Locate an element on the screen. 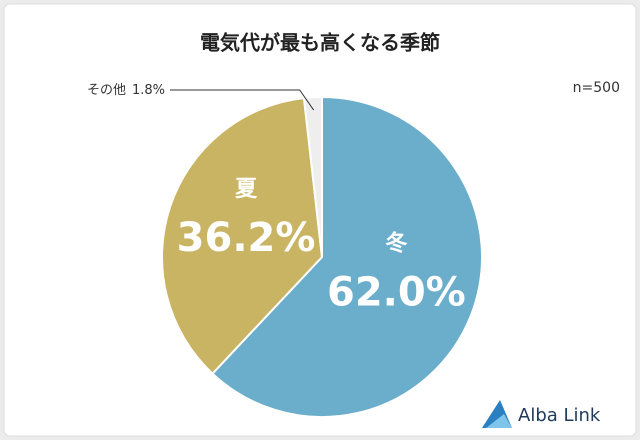 This screenshot has width=640, height=440. slice-category: 夏 is located at coordinates (246, 189).